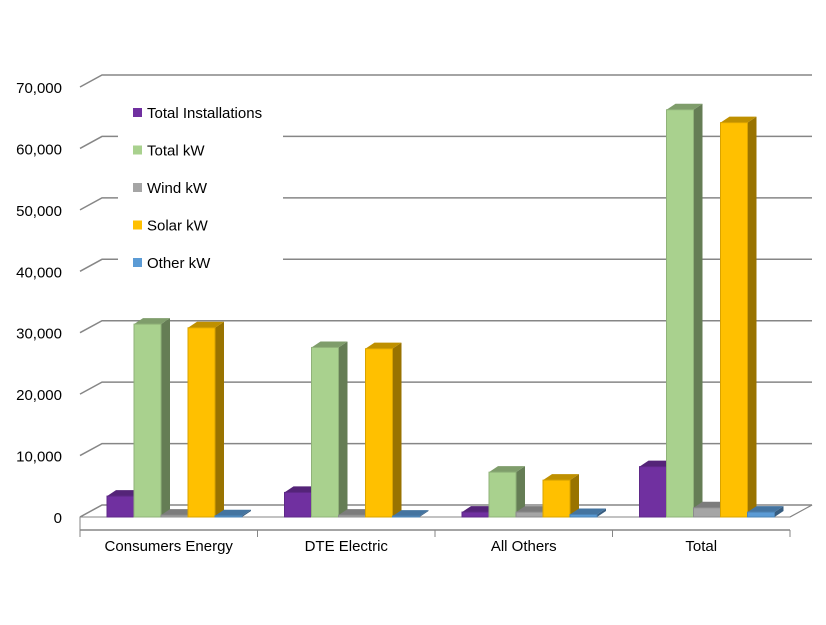 Image resolution: width=826 pixels, height=625 pixels. What do you see at coordinates (347, 546) in the screenshot?
I see `x-tick-label: DTE Electric` at bounding box center [347, 546].